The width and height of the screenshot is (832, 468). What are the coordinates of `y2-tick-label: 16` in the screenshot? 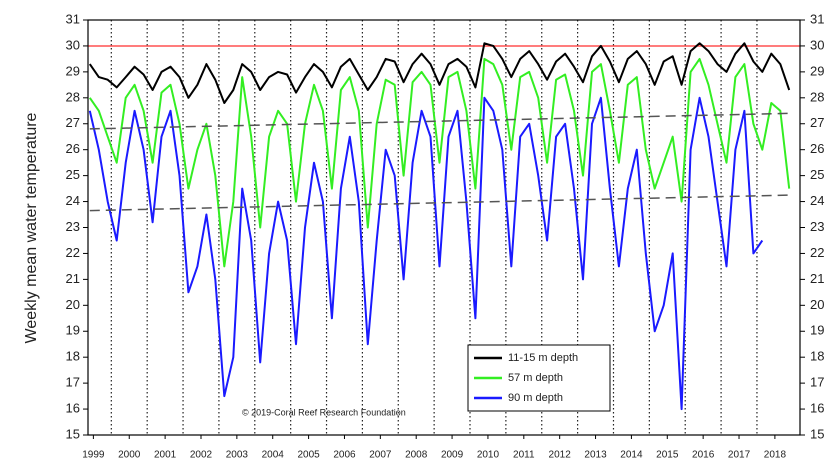 It's located at (817, 408).